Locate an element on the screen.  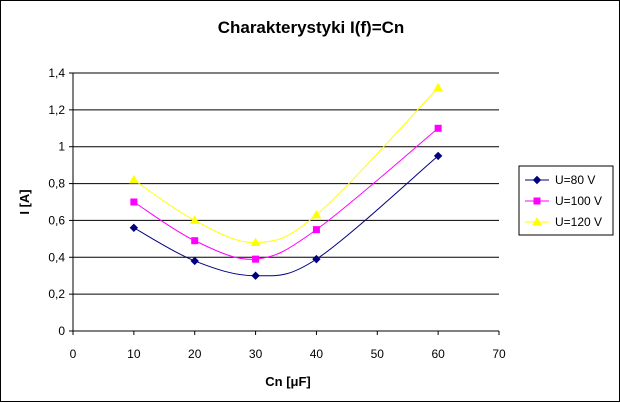
x-tick-labels: 0 10 20 30 40 50 60 70 is located at coordinates (288, 354).